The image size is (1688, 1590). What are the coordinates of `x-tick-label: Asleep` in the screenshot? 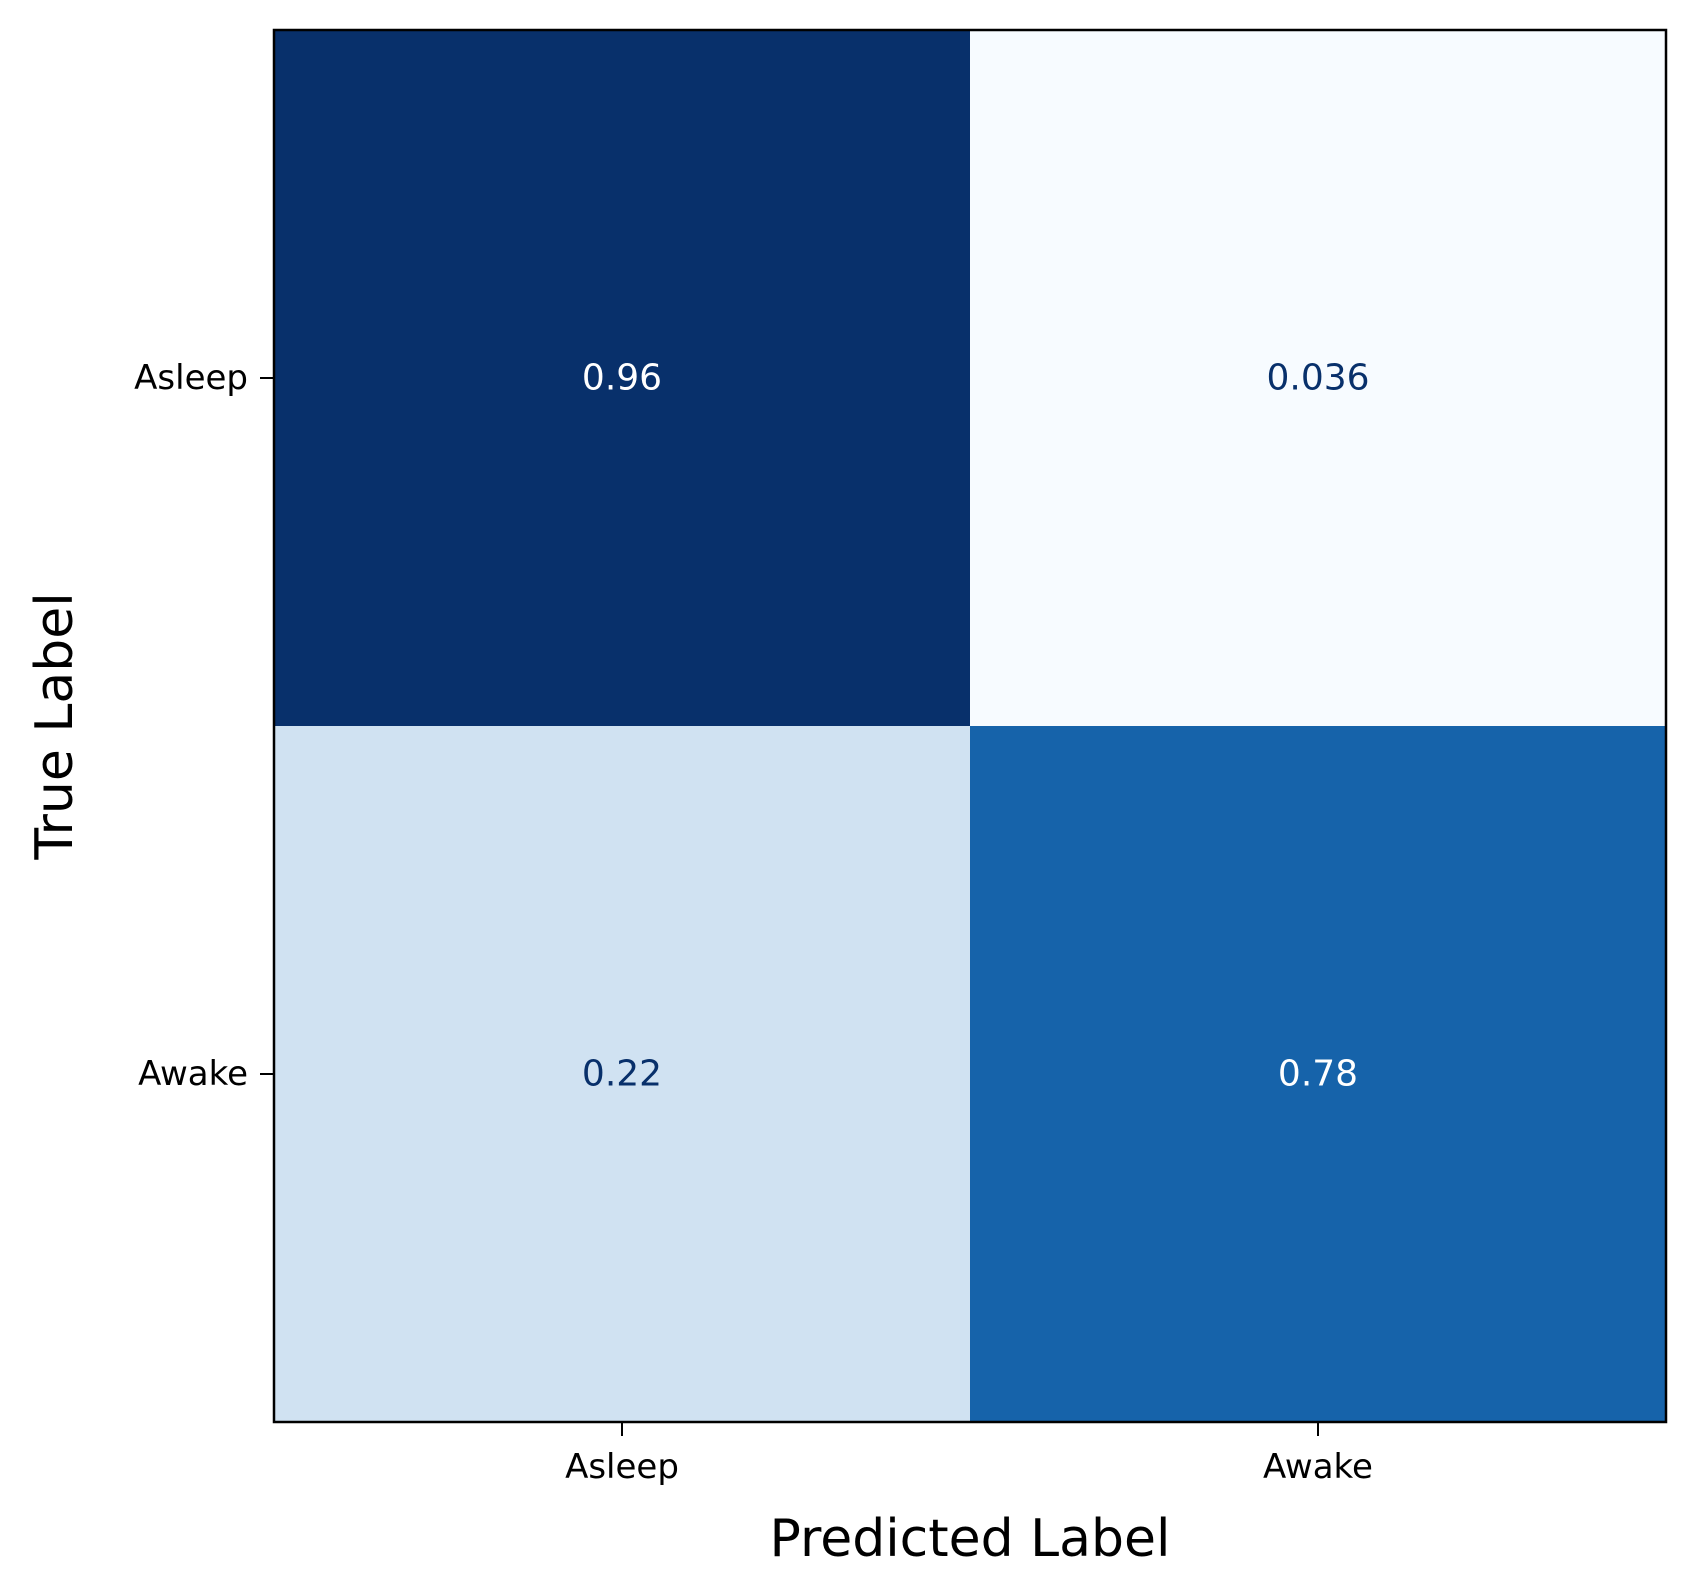 It's located at (622, 1467).